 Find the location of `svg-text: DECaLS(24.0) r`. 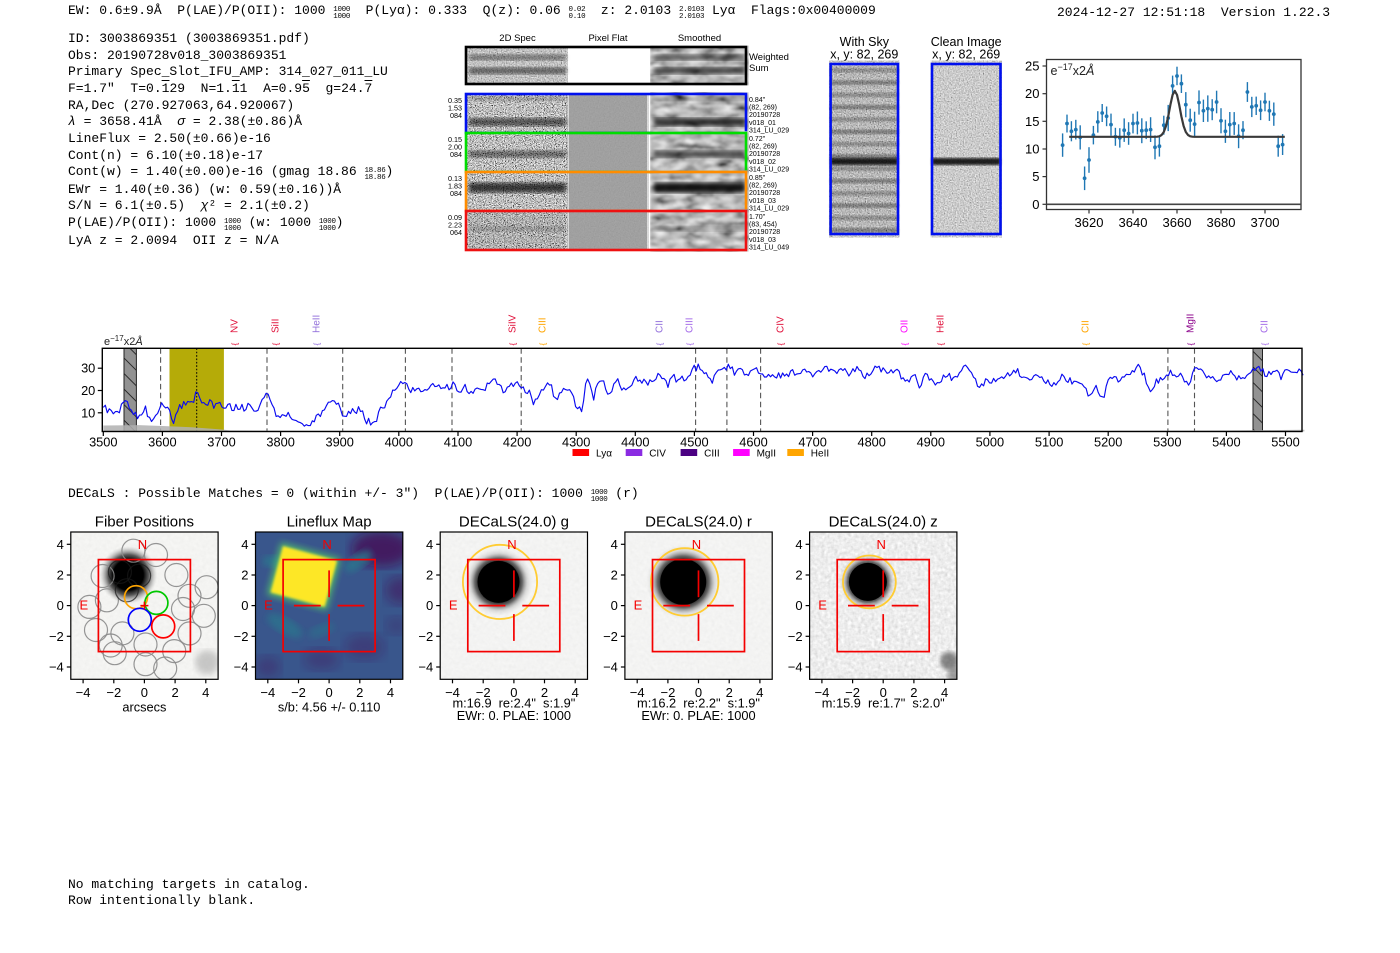

svg-text: DECaLS(24.0) r is located at coordinates (698, 522).